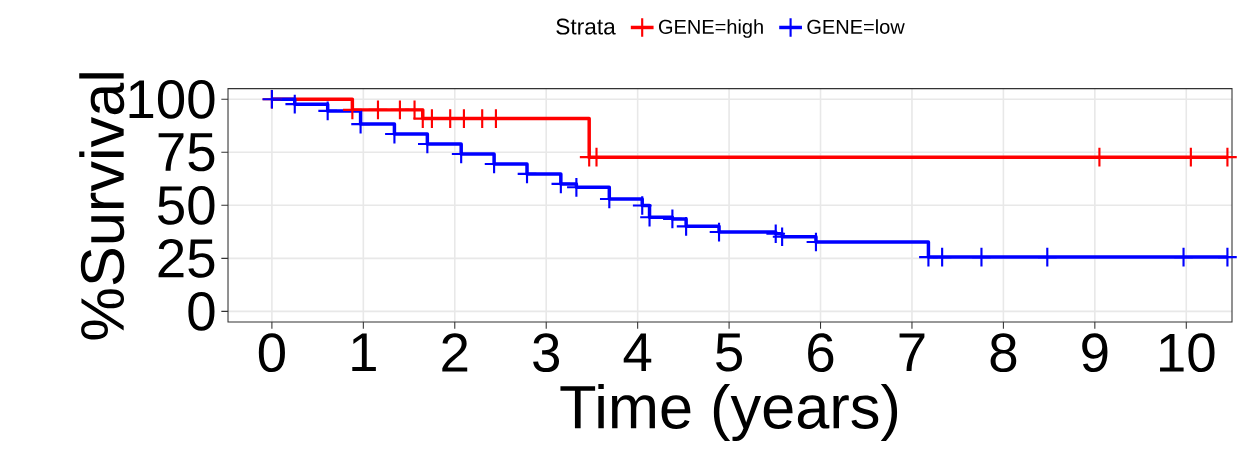 The width and height of the screenshot is (1238, 466). What do you see at coordinates (186, 205) in the screenshot?
I see `y-tick-label: 50` at bounding box center [186, 205].